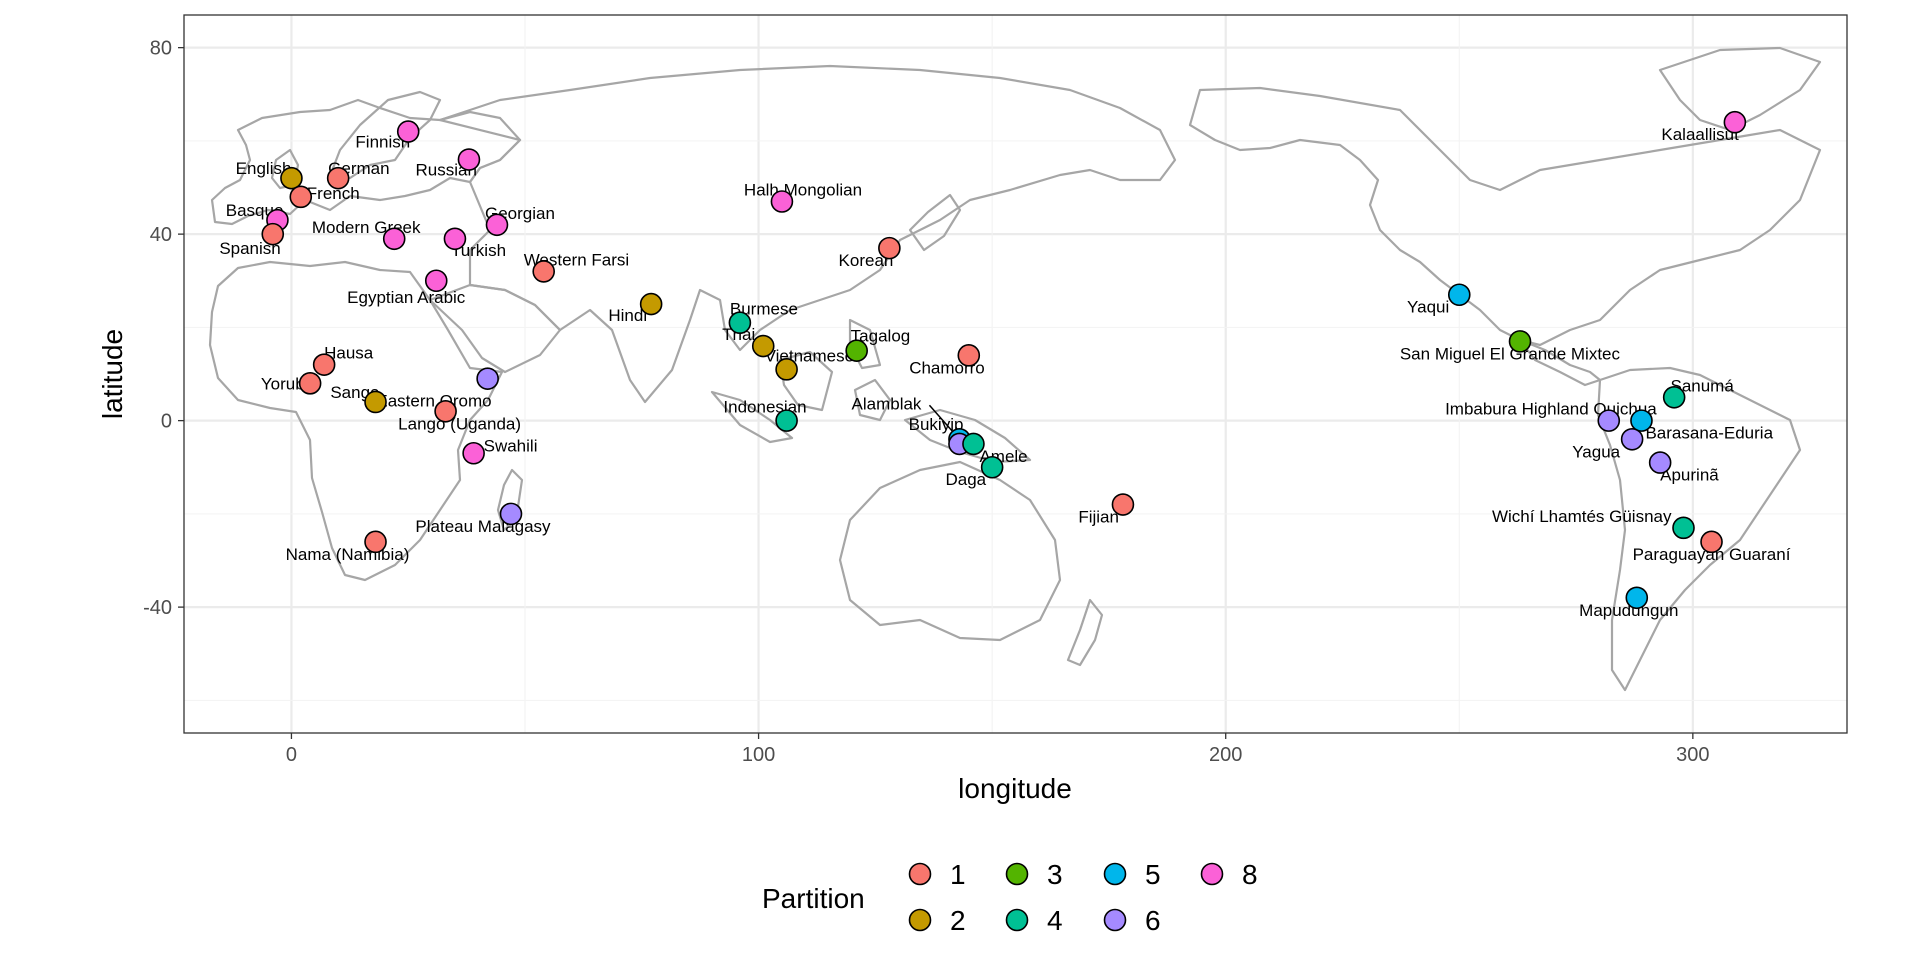  Describe the element at coordinates (1225, 755) in the screenshot. I see `x-tick-label: 200` at that location.